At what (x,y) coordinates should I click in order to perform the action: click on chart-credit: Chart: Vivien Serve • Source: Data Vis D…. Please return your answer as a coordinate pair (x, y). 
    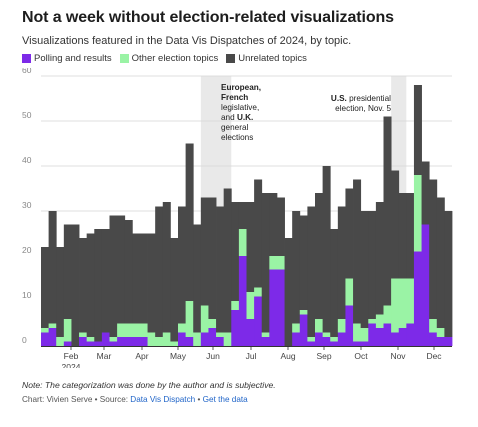
    Looking at the image, I should click on (135, 399).